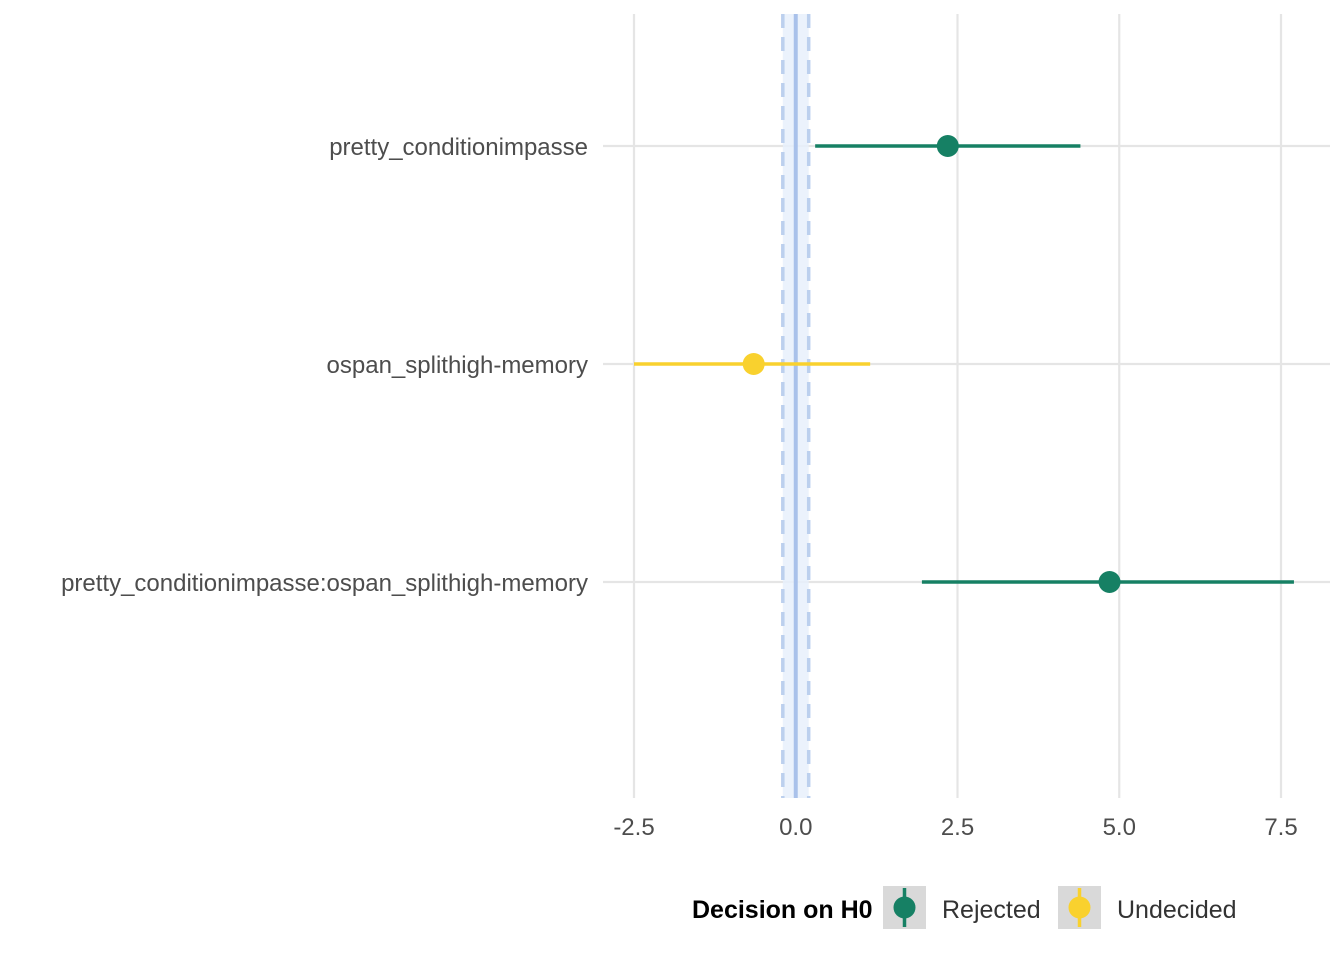 The height and width of the screenshot is (960, 1344). I want to click on y-tick-label: ospan_splithigh-memory, so click(457, 365).